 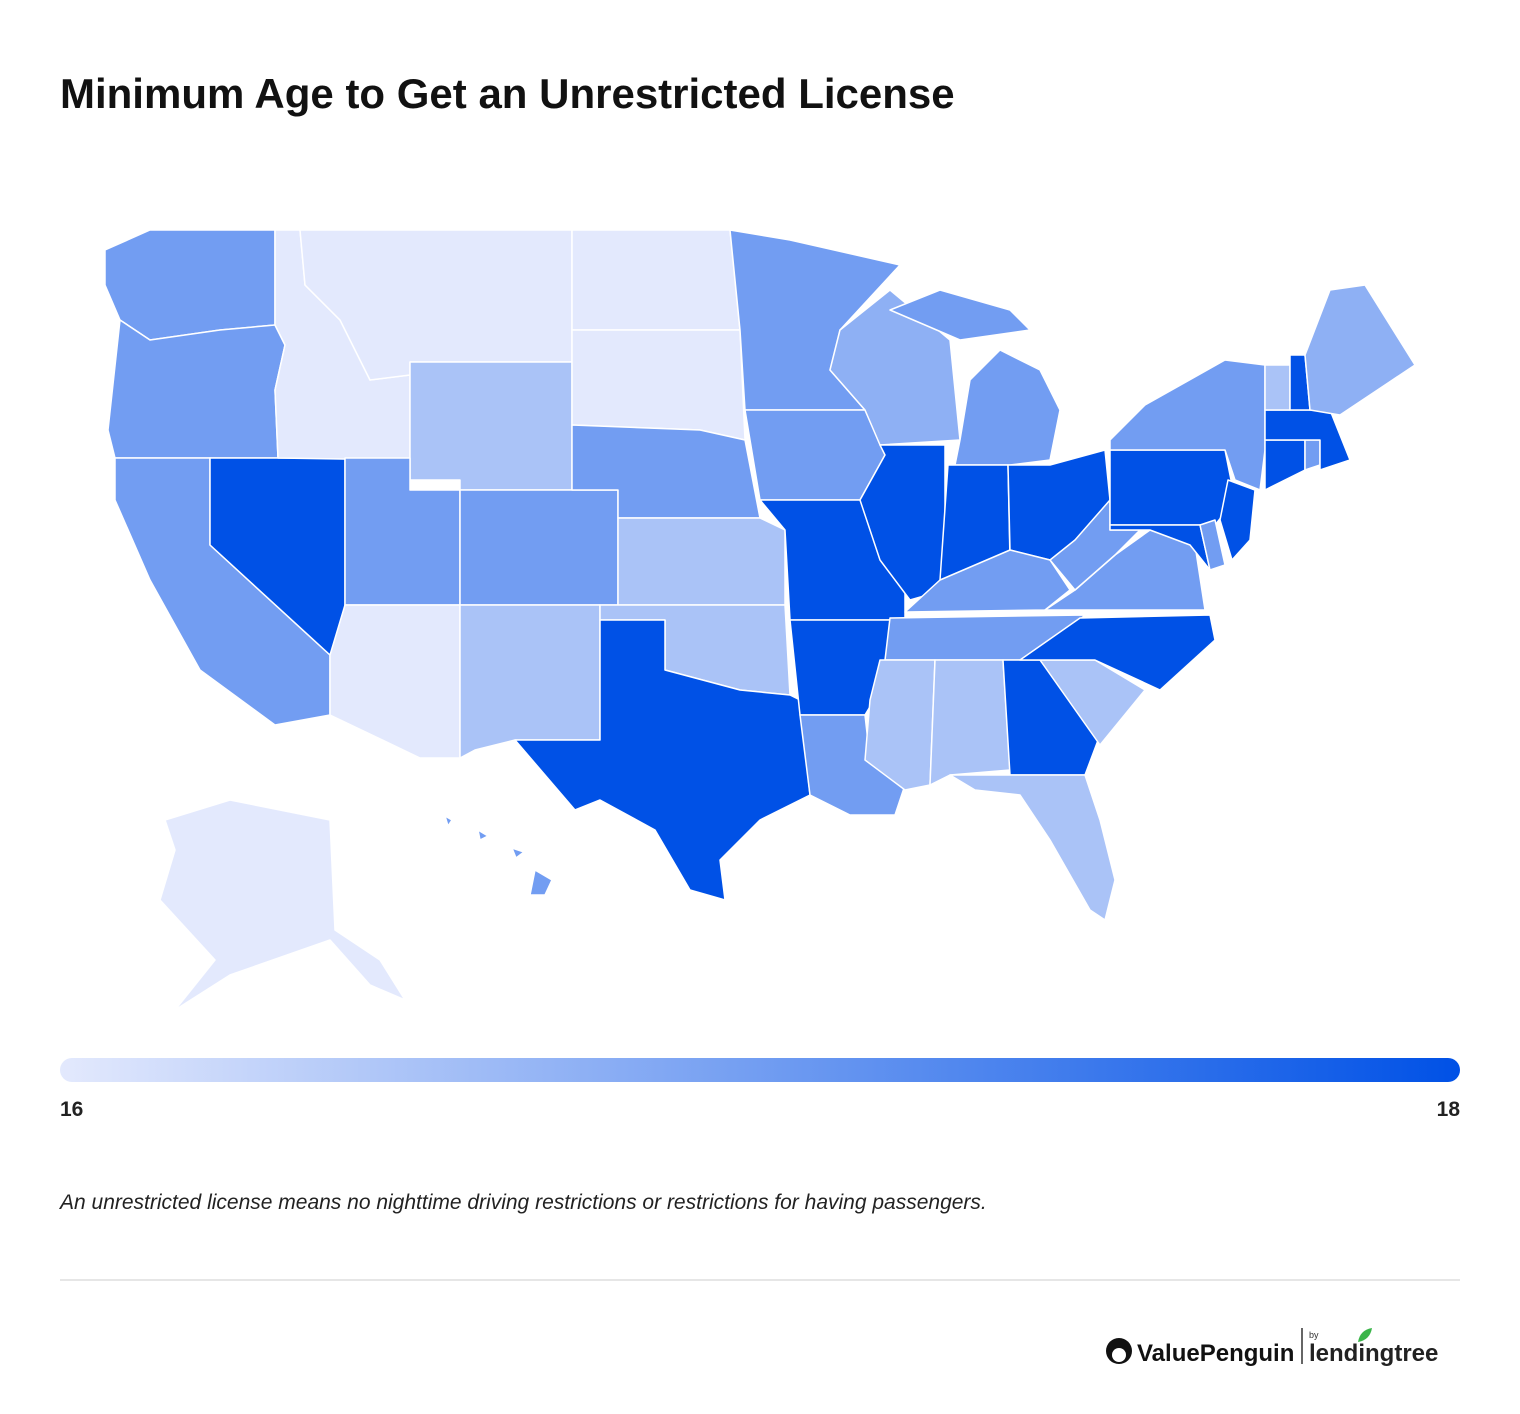 What do you see at coordinates (71, 1109) in the screenshot?
I see `legend-tick-label: 16` at bounding box center [71, 1109].